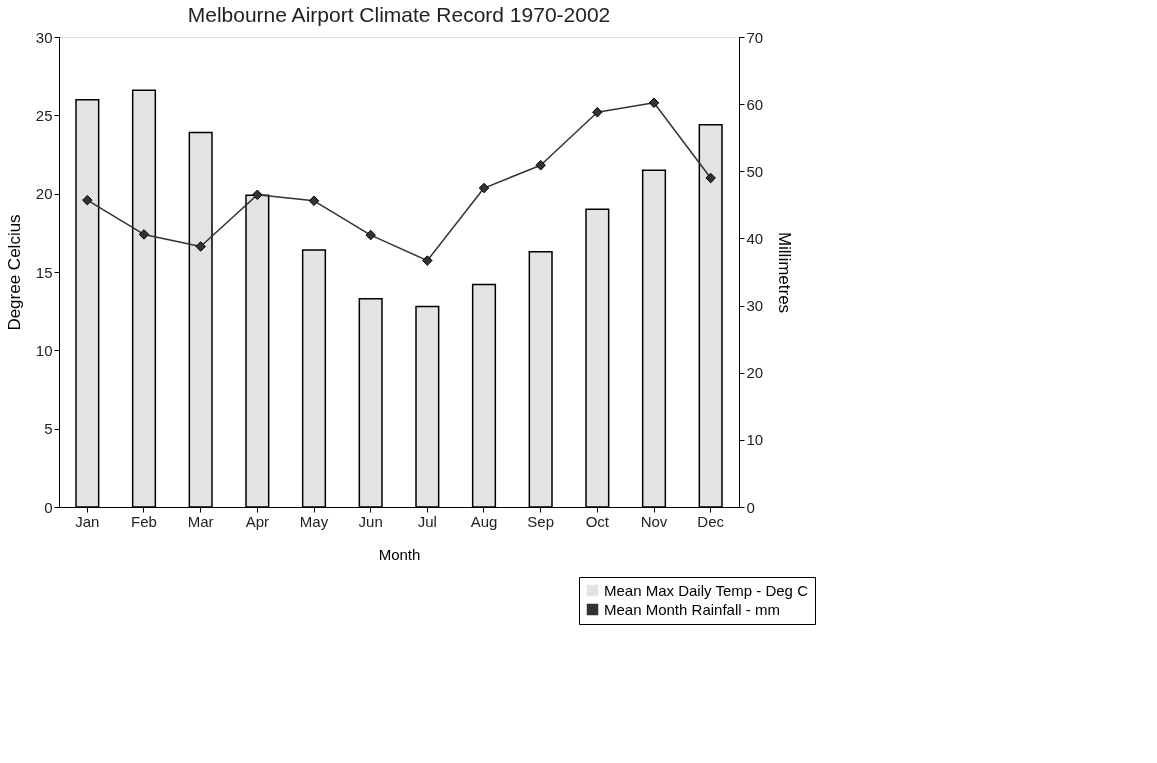 Image resolution: width=1157 pixels, height=763 pixels. Describe the element at coordinates (654, 521) in the screenshot. I see `x-tick-label: Nov` at that location.